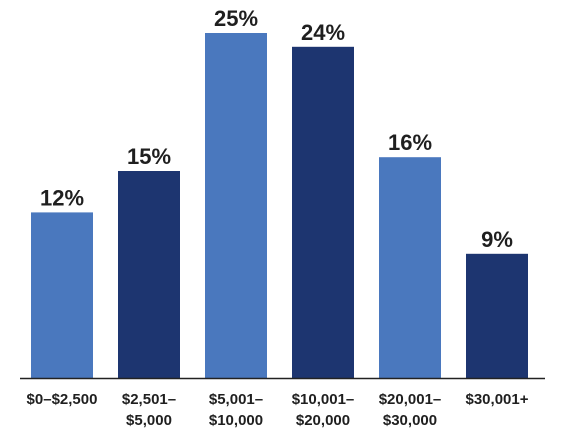 This screenshot has width=561, height=444. Describe the element at coordinates (236, 18) in the screenshot. I see `bar-value-label: 25%` at that location.